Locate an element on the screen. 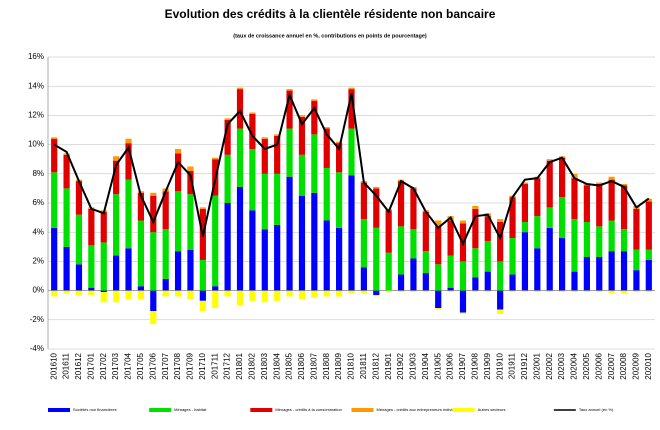 The image size is (660, 430). x-tick-label: 202007 is located at coordinates (611, 365).